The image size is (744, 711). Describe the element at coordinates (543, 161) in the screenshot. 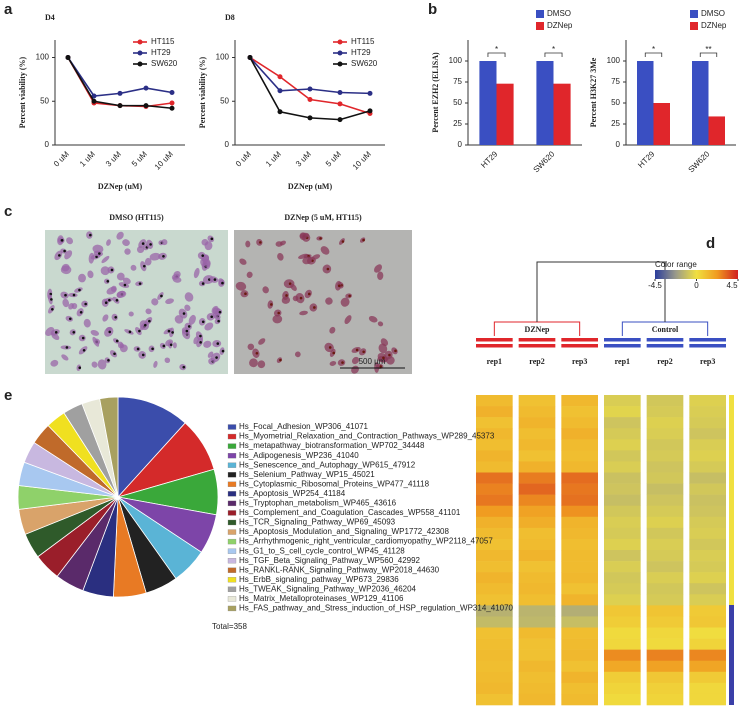

I see `x-tick-label: SW620` at that location.